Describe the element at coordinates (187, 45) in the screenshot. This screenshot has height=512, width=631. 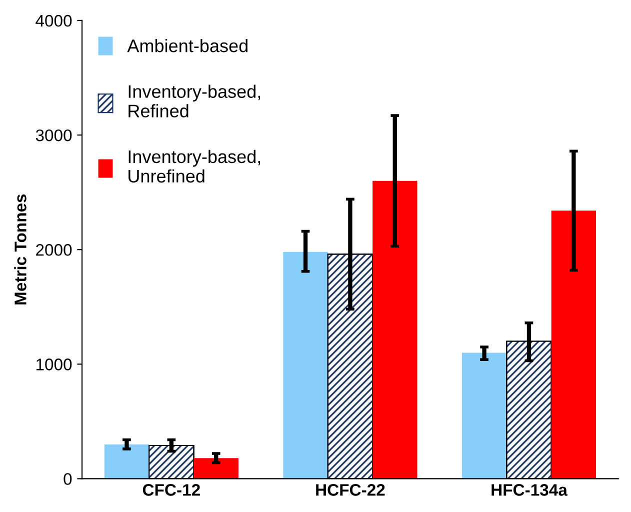
I see `legend-label: Ambient-based` at that location.